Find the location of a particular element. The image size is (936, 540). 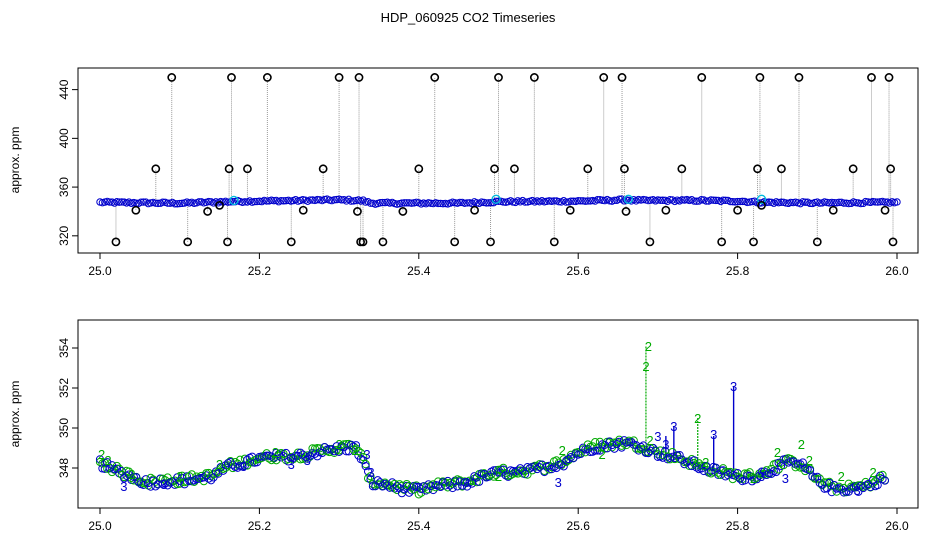

x-tick-label: 25.6 is located at coordinates (579, 526).